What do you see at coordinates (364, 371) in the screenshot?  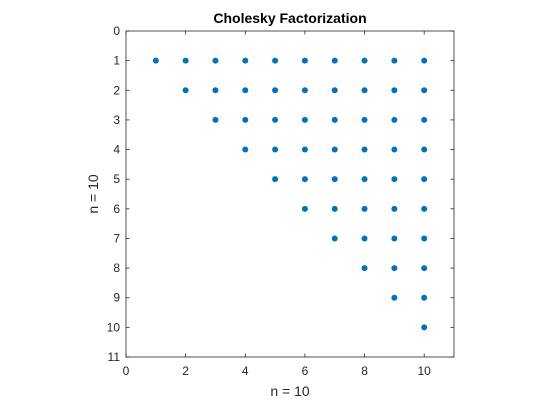 I see `x-tick-label: 8` at bounding box center [364, 371].